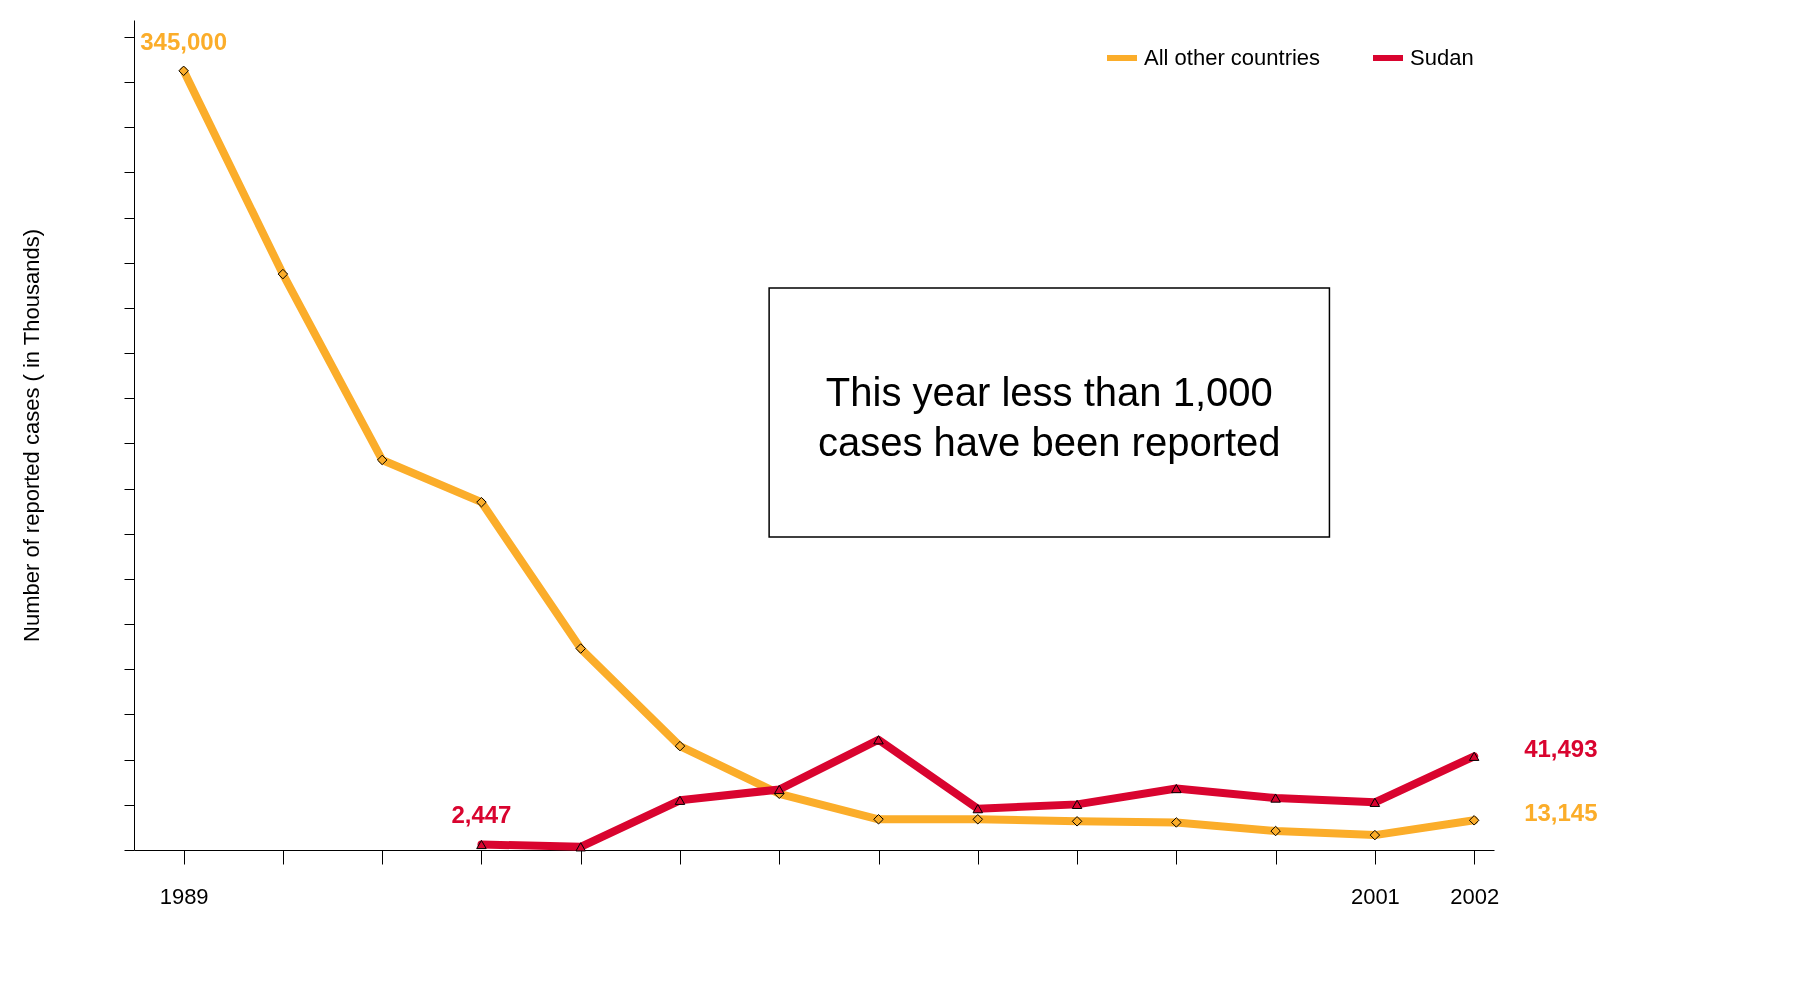 The height and width of the screenshot is (988, 1808). What do you see at coordinates (1232, 57) in the screenshot?
I see `legend-label: All other countries` at bounding box center [1232, 57].